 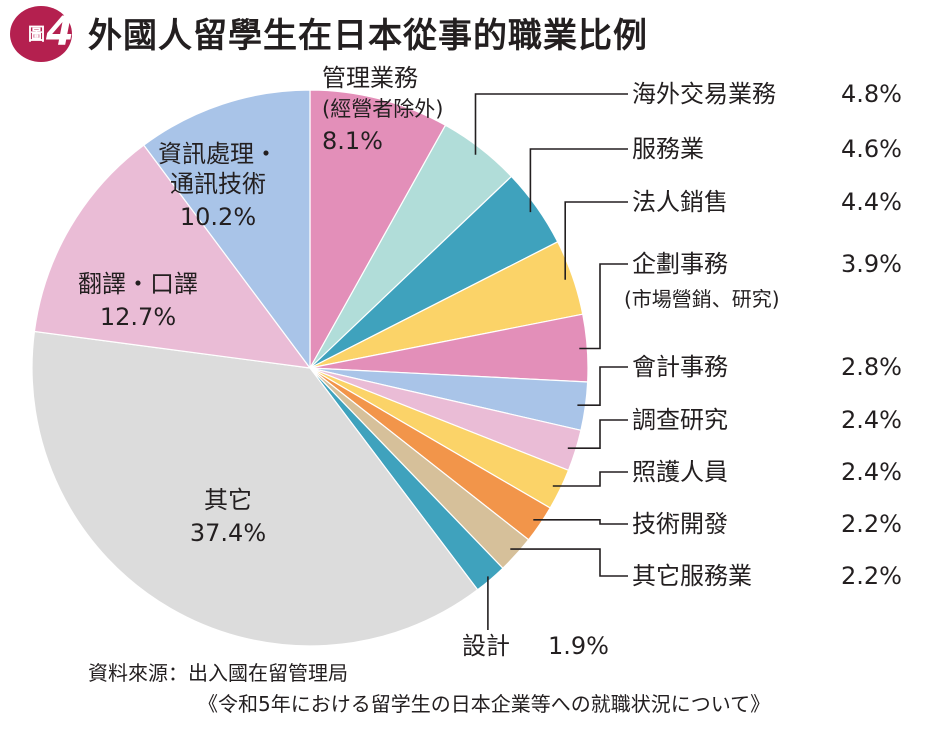 I want to click on chart-title: 外國人留學生在日本從事的職業比例, so click(x=368, y=36).